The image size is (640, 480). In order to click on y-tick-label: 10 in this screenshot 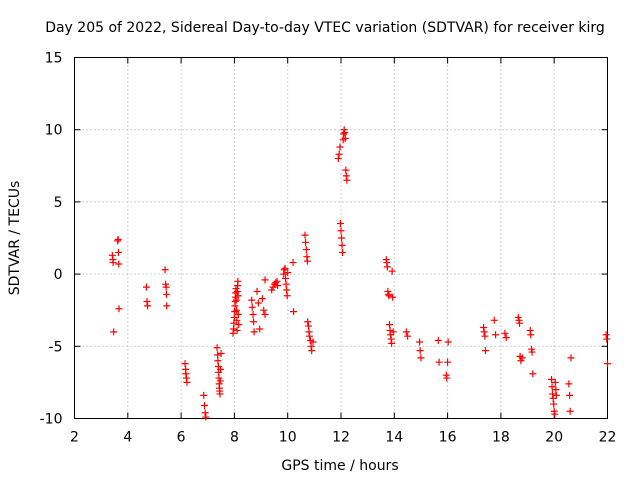, I will do `click(54, 131)`.